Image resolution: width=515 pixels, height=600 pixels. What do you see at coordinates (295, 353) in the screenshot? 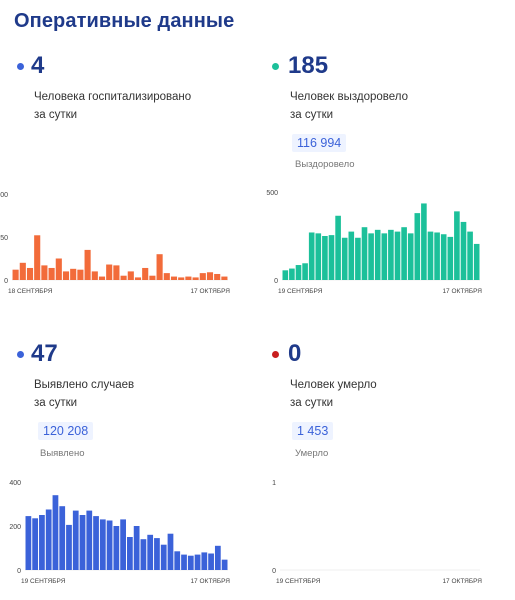
I see `deaths-count: 0` at bounding box center [295, 353].